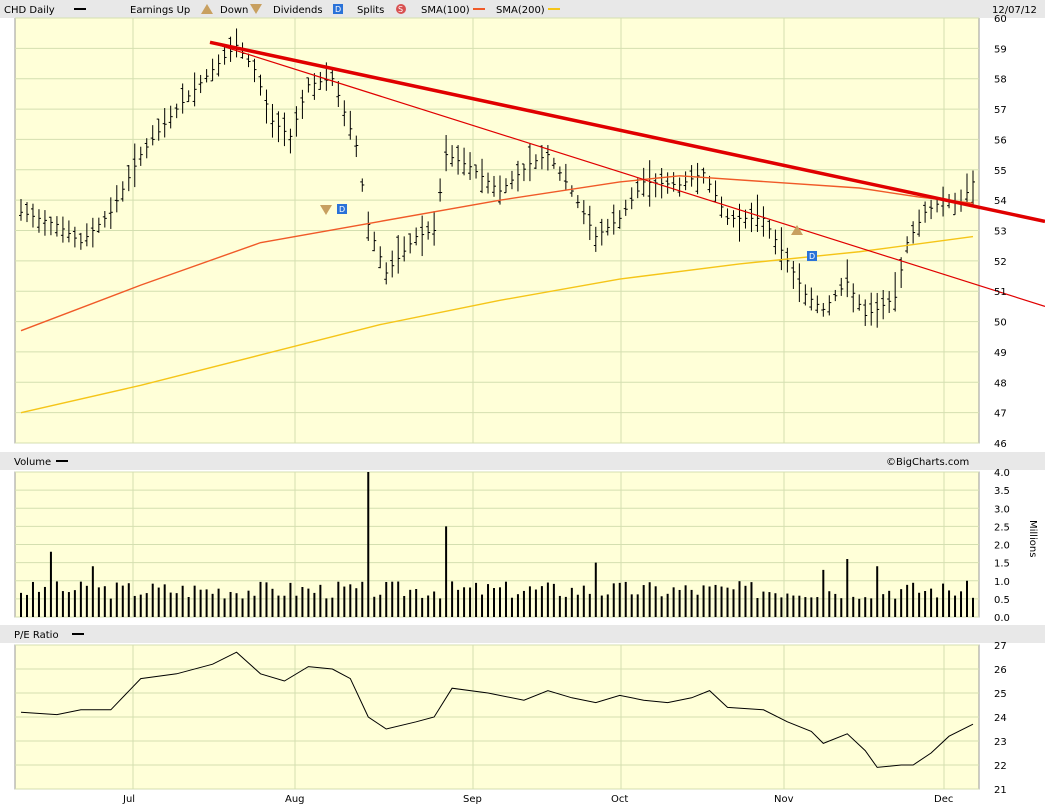 The width and height of the screenshot is (1045, 808). I want to click on price-tick-label: 46, so click(1000, 444).